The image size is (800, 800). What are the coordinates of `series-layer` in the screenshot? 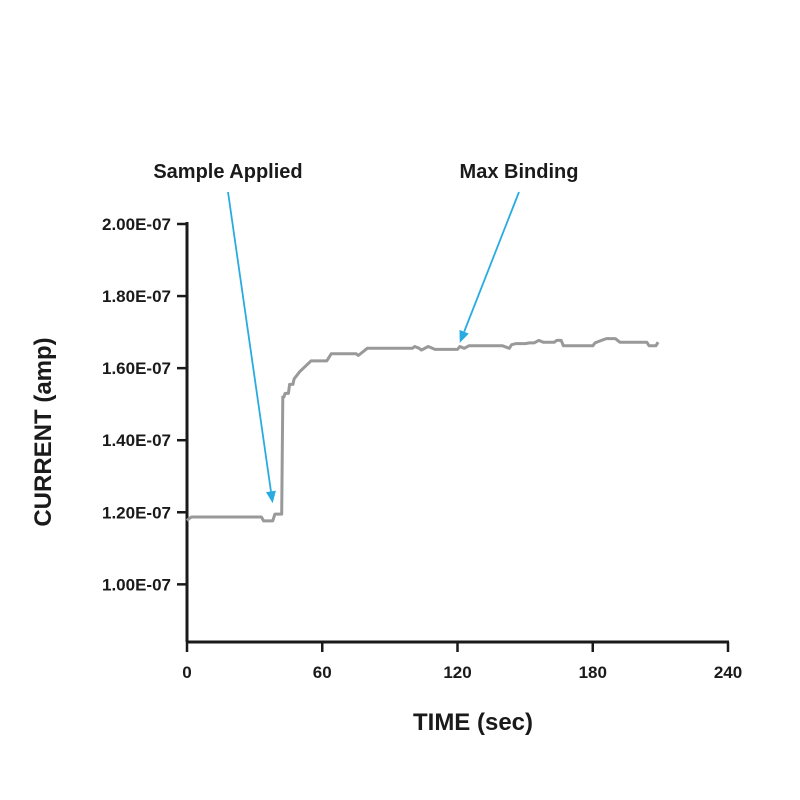 It's located at (422, 430).